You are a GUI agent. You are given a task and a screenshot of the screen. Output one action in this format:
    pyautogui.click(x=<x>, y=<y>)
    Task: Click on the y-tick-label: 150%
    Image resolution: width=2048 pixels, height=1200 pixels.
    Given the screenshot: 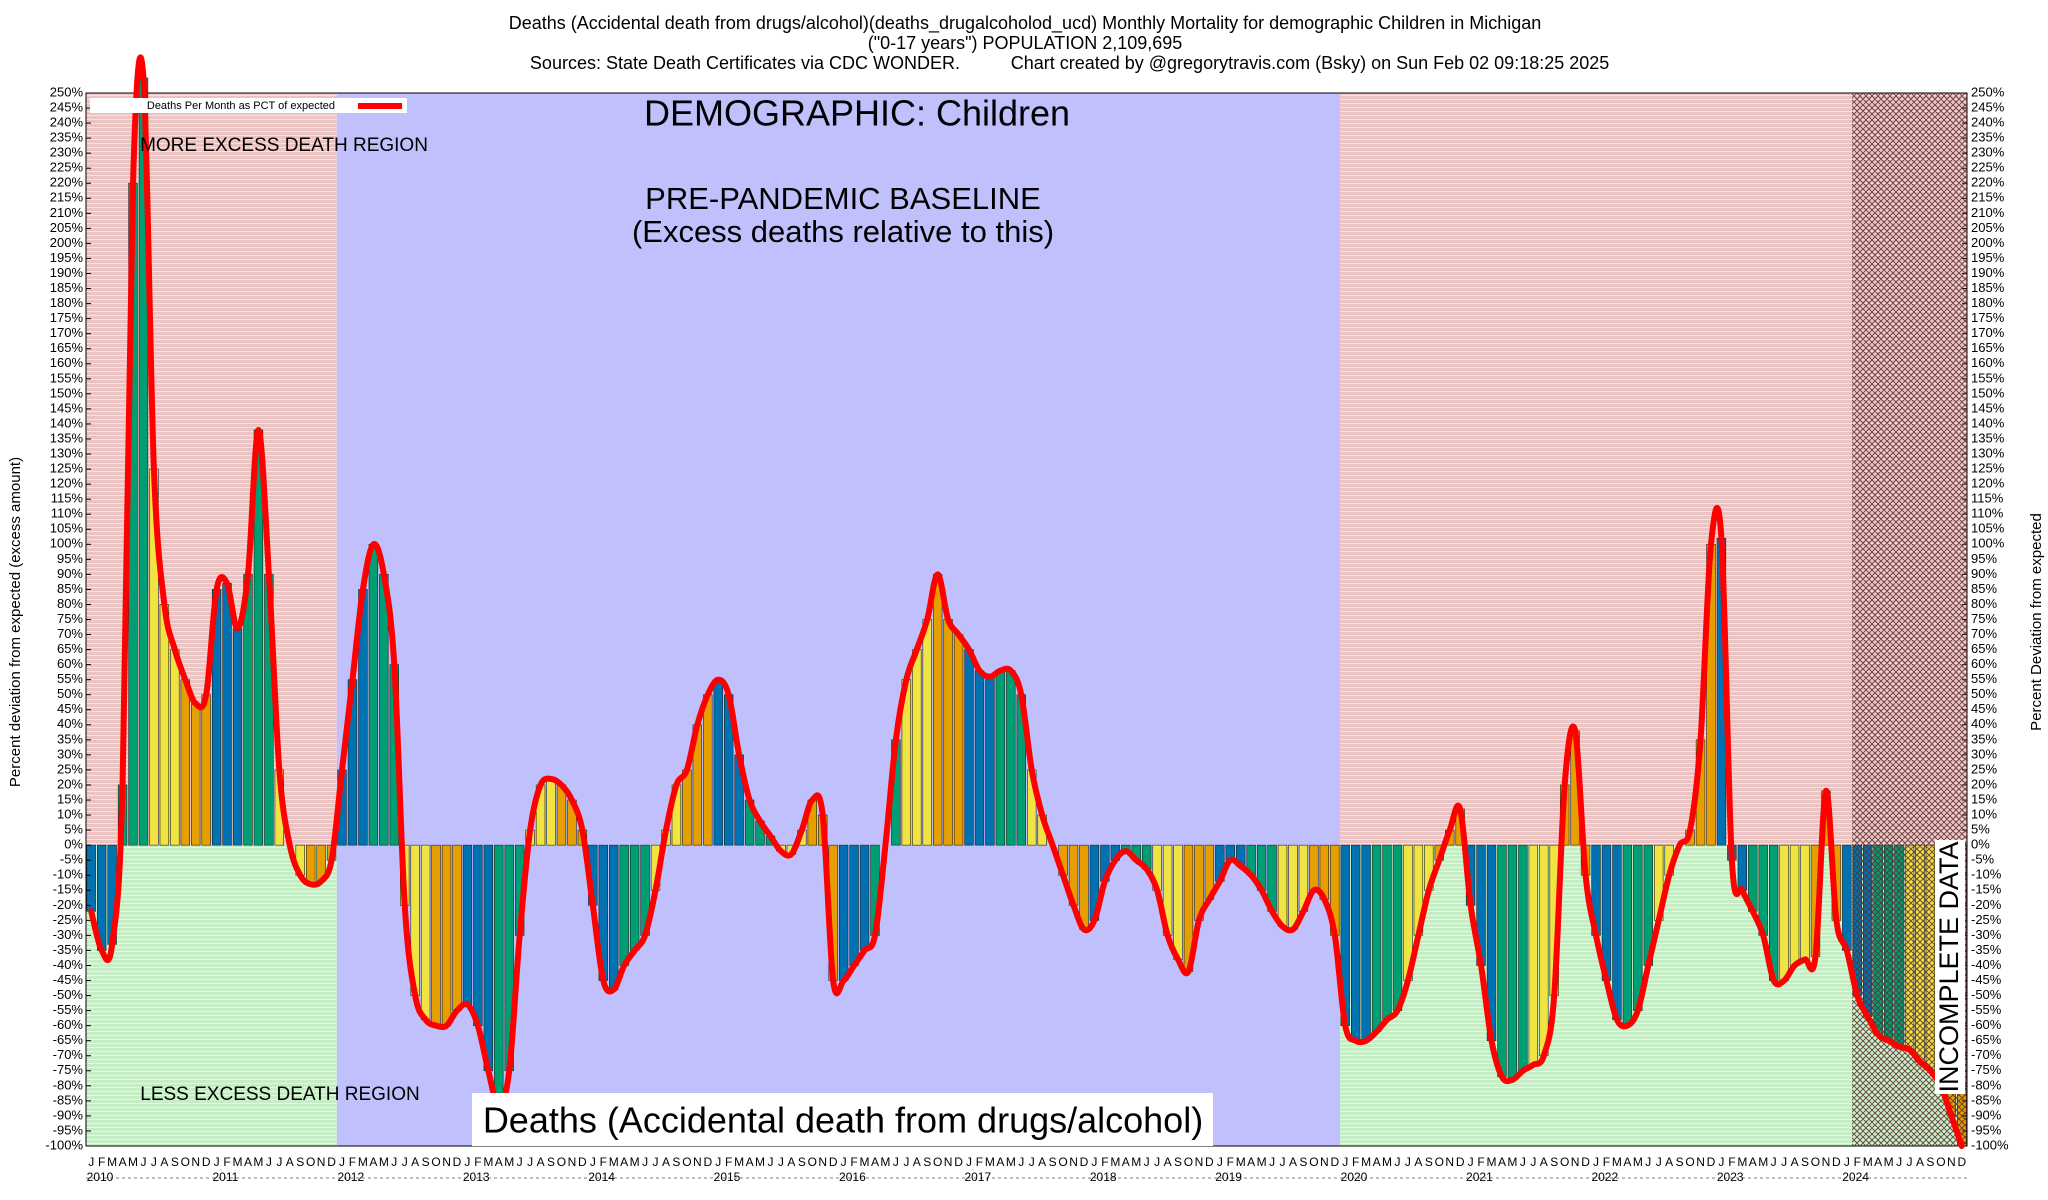 What is the action you would take?
    pyautogui.click(x=67, y=392)
    